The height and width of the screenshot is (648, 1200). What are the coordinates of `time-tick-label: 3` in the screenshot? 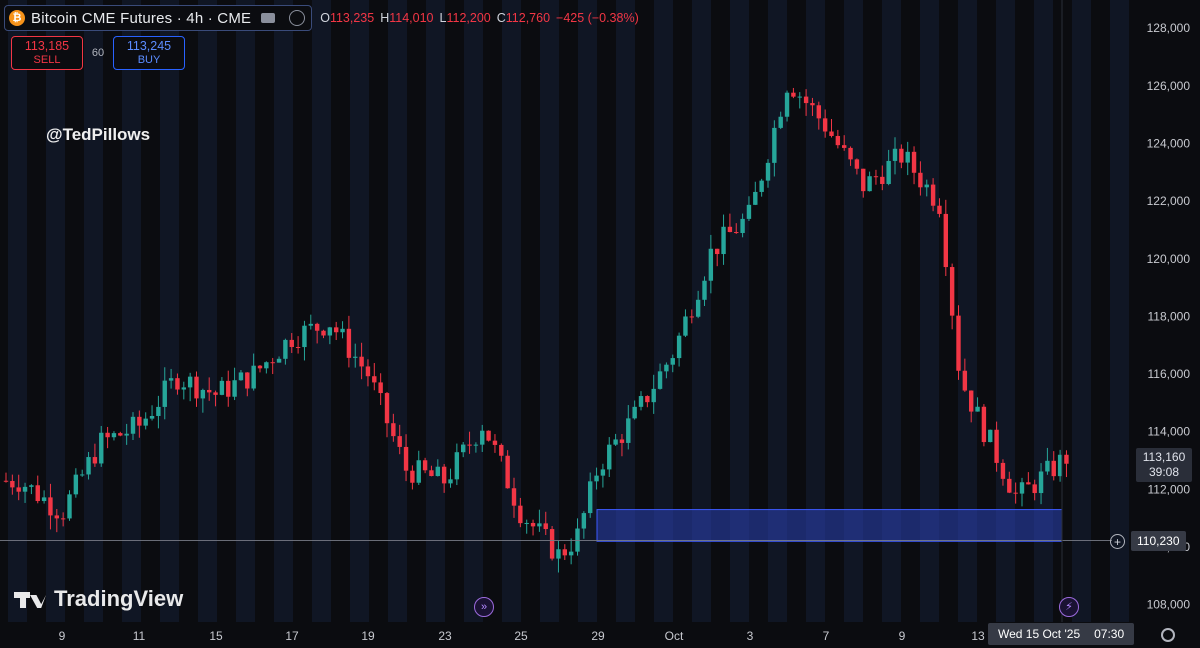 It's located at (750, 636).